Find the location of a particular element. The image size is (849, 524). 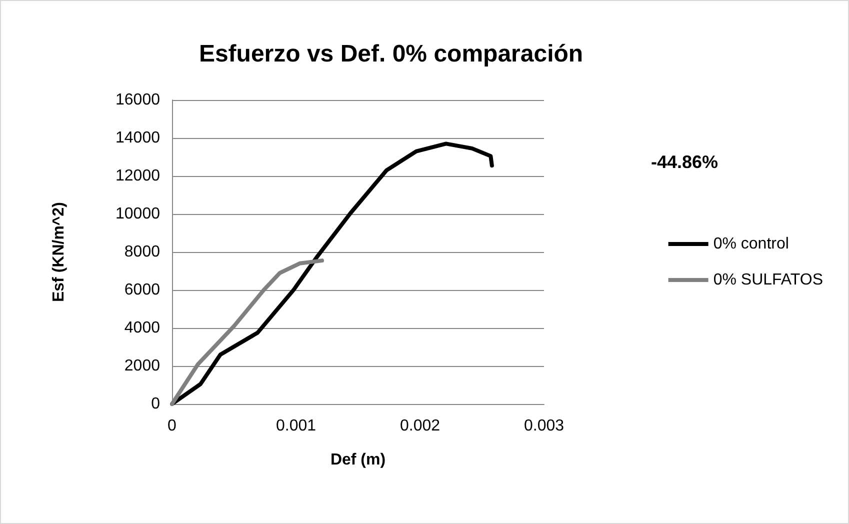

y-tick-label: 16000 is located at coordinates (138, 100).